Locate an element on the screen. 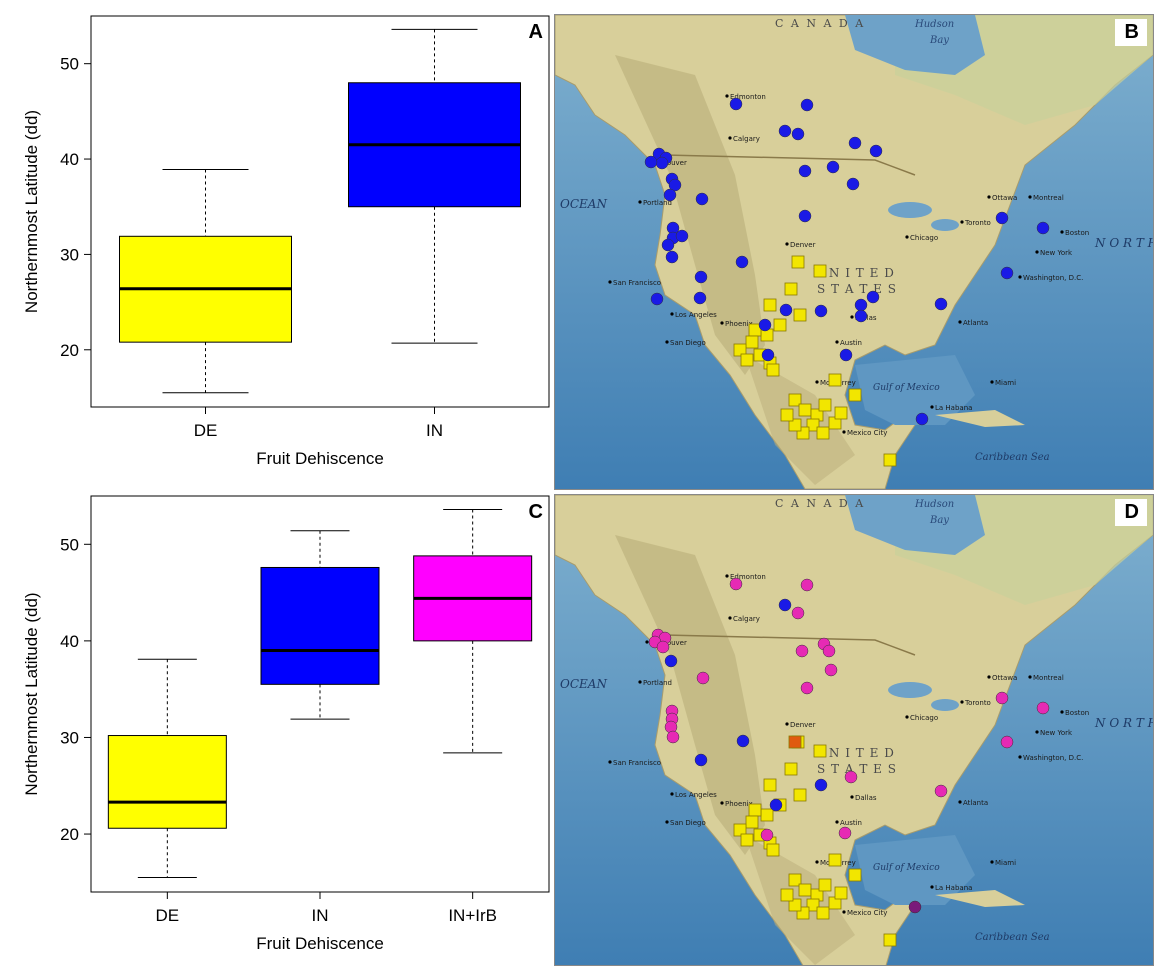 This screenshot has height=968, width=1155. city-boston: Boston is located at coordinates (1077, 233).